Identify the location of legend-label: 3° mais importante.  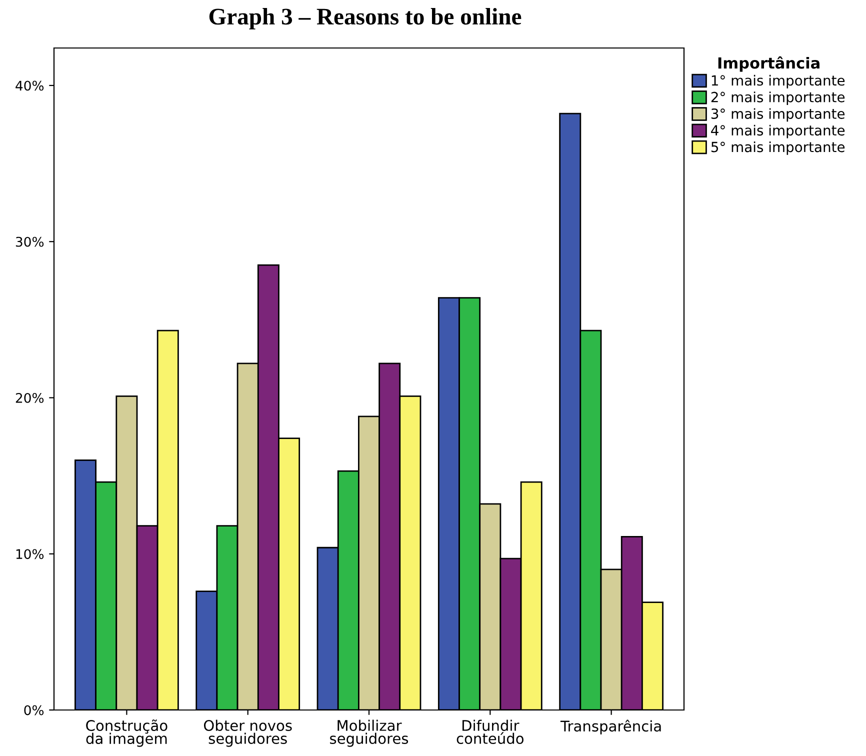
(778, 115).